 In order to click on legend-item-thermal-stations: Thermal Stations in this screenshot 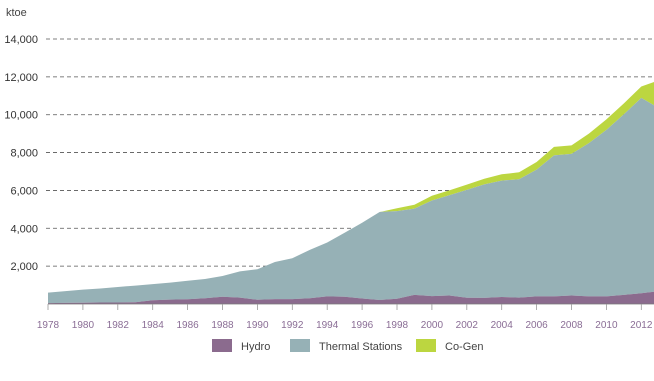, I will do `click(346, 346)`.